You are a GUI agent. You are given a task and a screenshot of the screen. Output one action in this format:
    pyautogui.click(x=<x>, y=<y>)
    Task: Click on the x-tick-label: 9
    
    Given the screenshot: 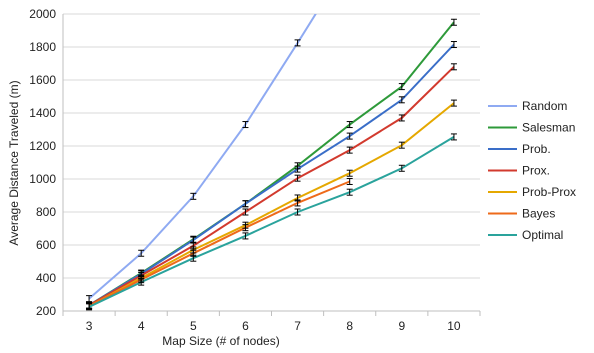 What is the action you would take?
    pyautogui.click(x=401, y=326)
    